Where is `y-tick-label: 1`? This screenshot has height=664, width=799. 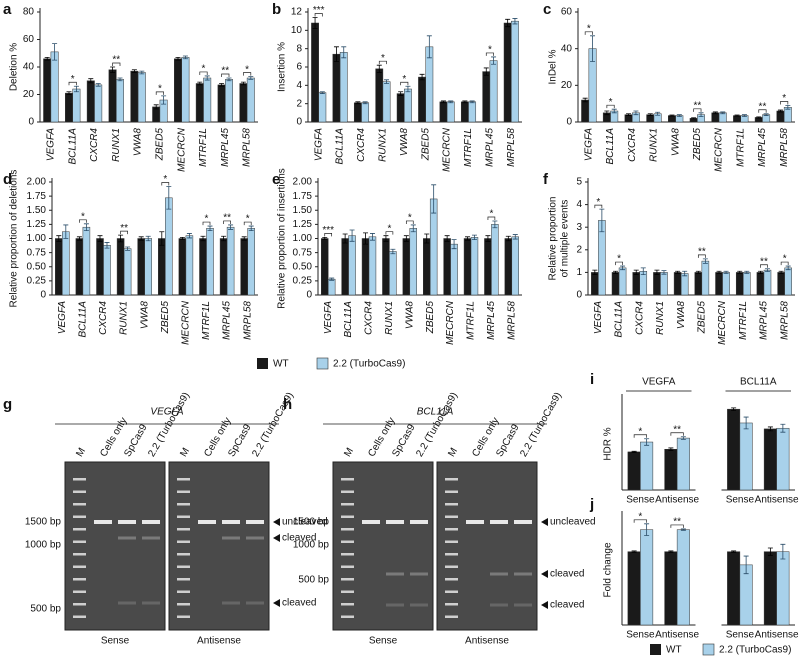 y-tick-label: 1 is located at coordinates (579, 272).